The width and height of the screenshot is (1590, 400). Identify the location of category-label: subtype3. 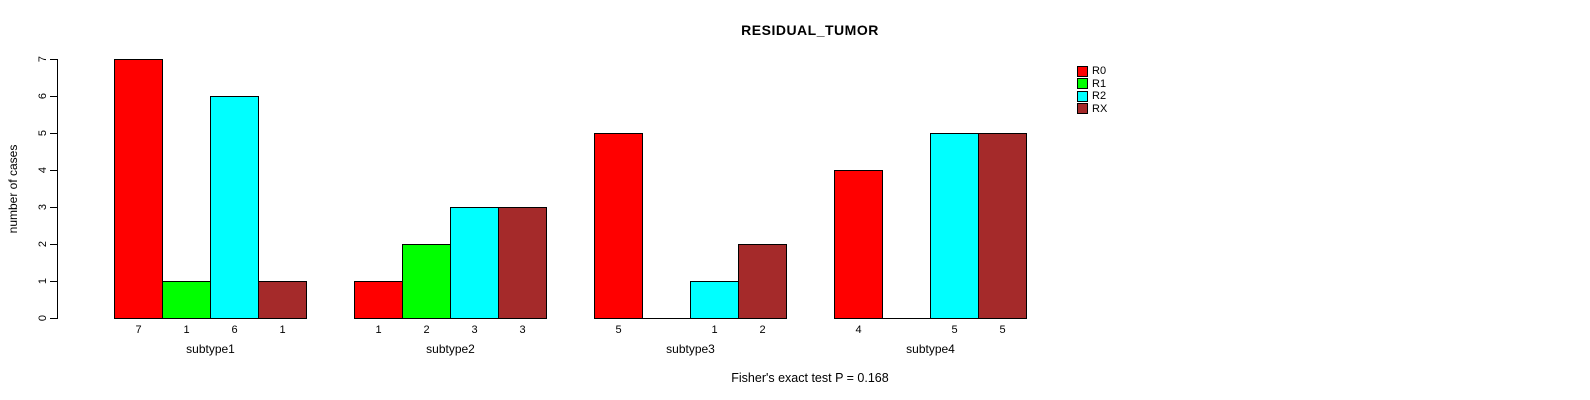
(690, 349).